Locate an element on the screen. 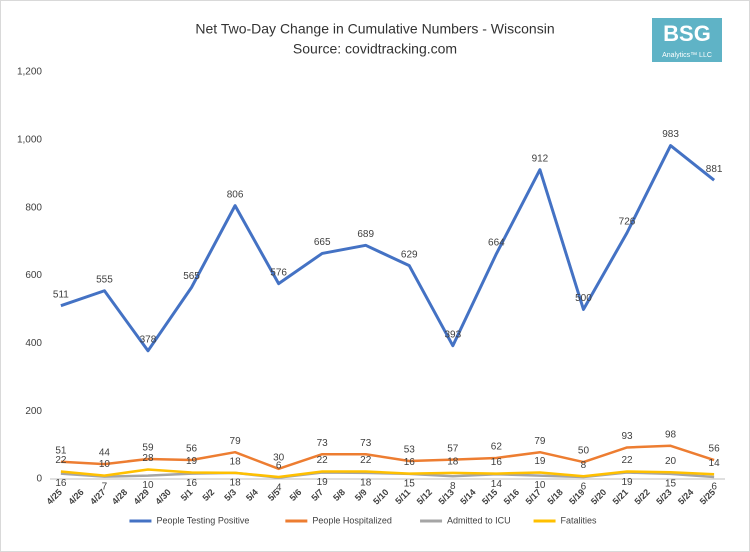 This screenshot has width=750, height=552. data-label: 511 is located at coordinates (61, 294).